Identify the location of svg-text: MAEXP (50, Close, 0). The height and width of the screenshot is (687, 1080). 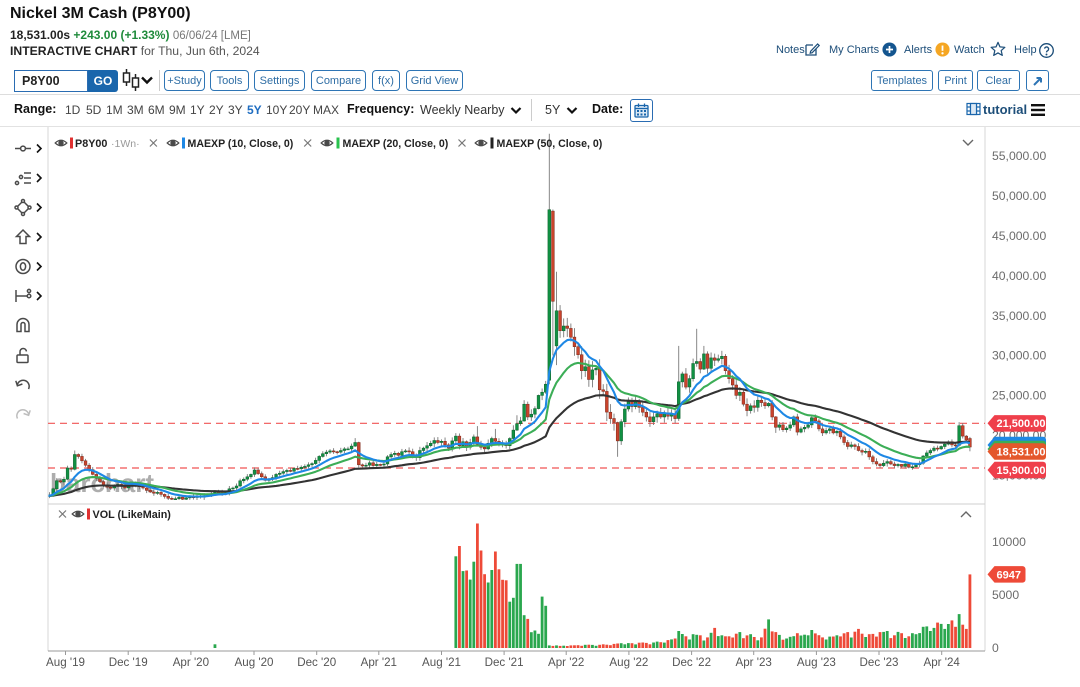
(550, 144).